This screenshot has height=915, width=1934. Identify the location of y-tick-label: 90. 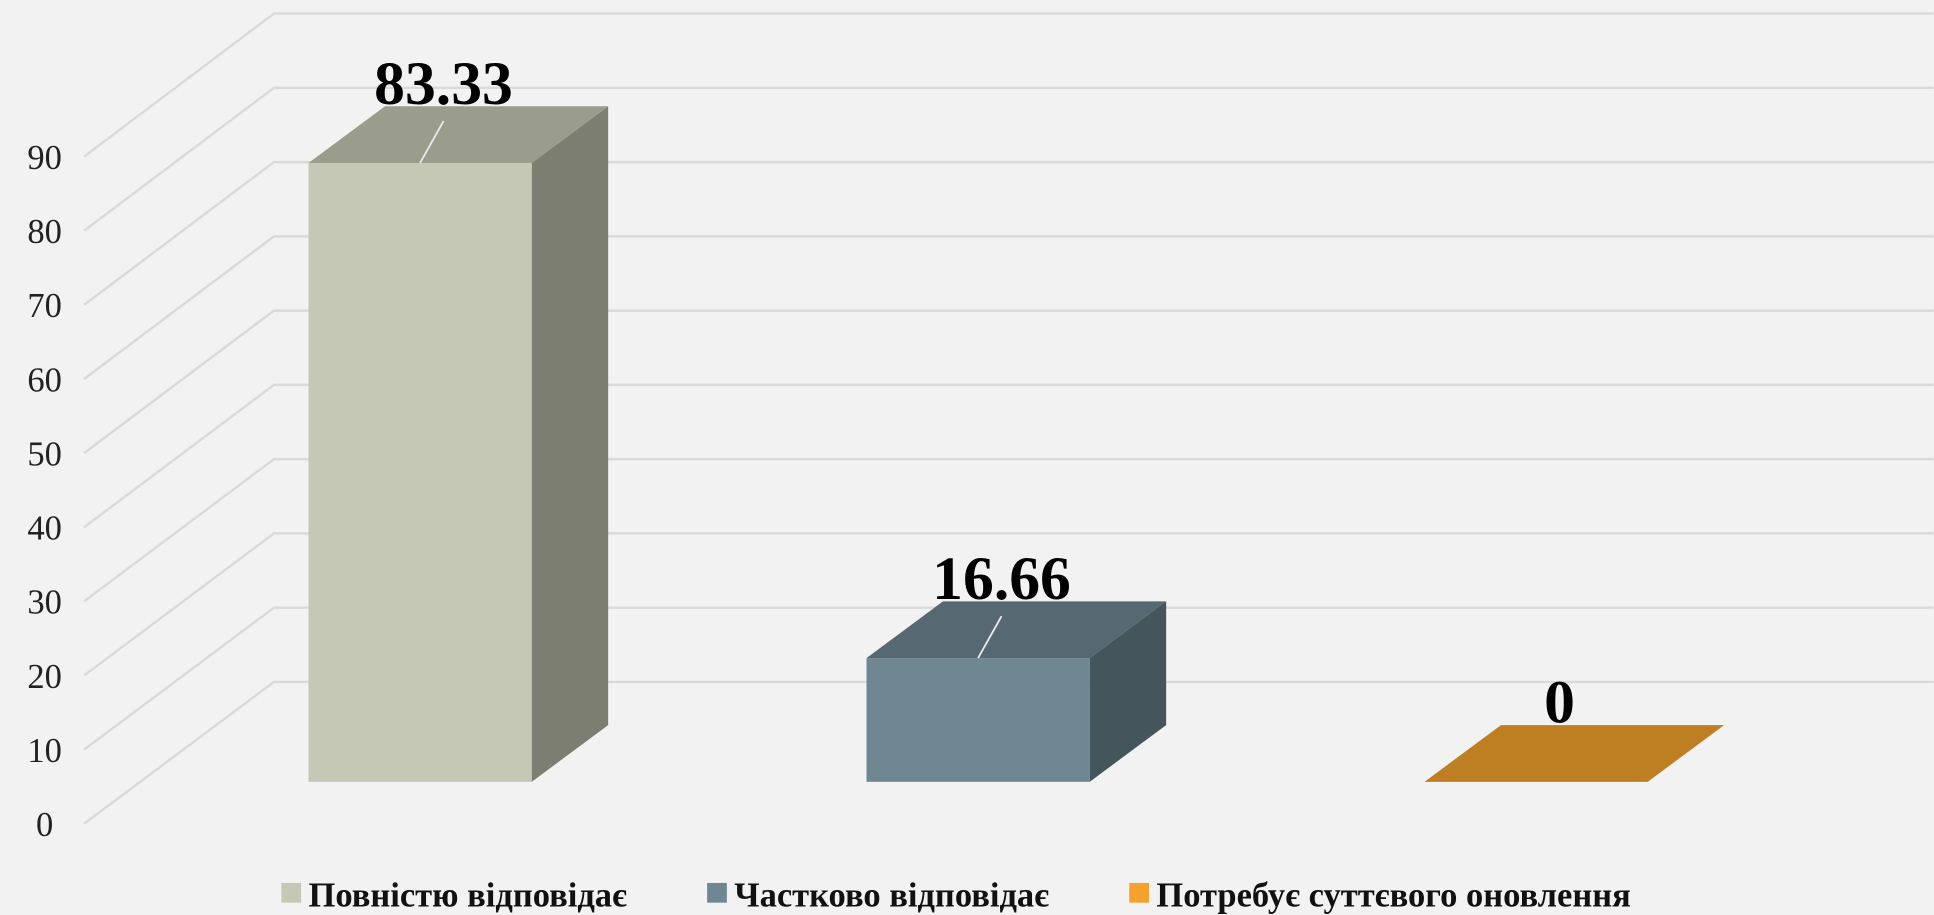
(44, 158).